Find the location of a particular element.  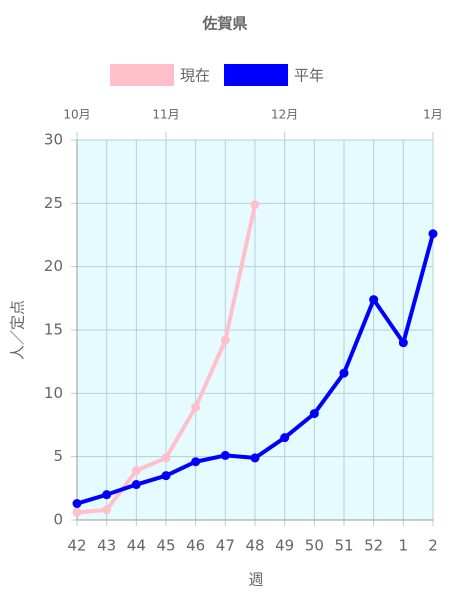

x-tick-label: 1 is located at coordinates (404, 546).